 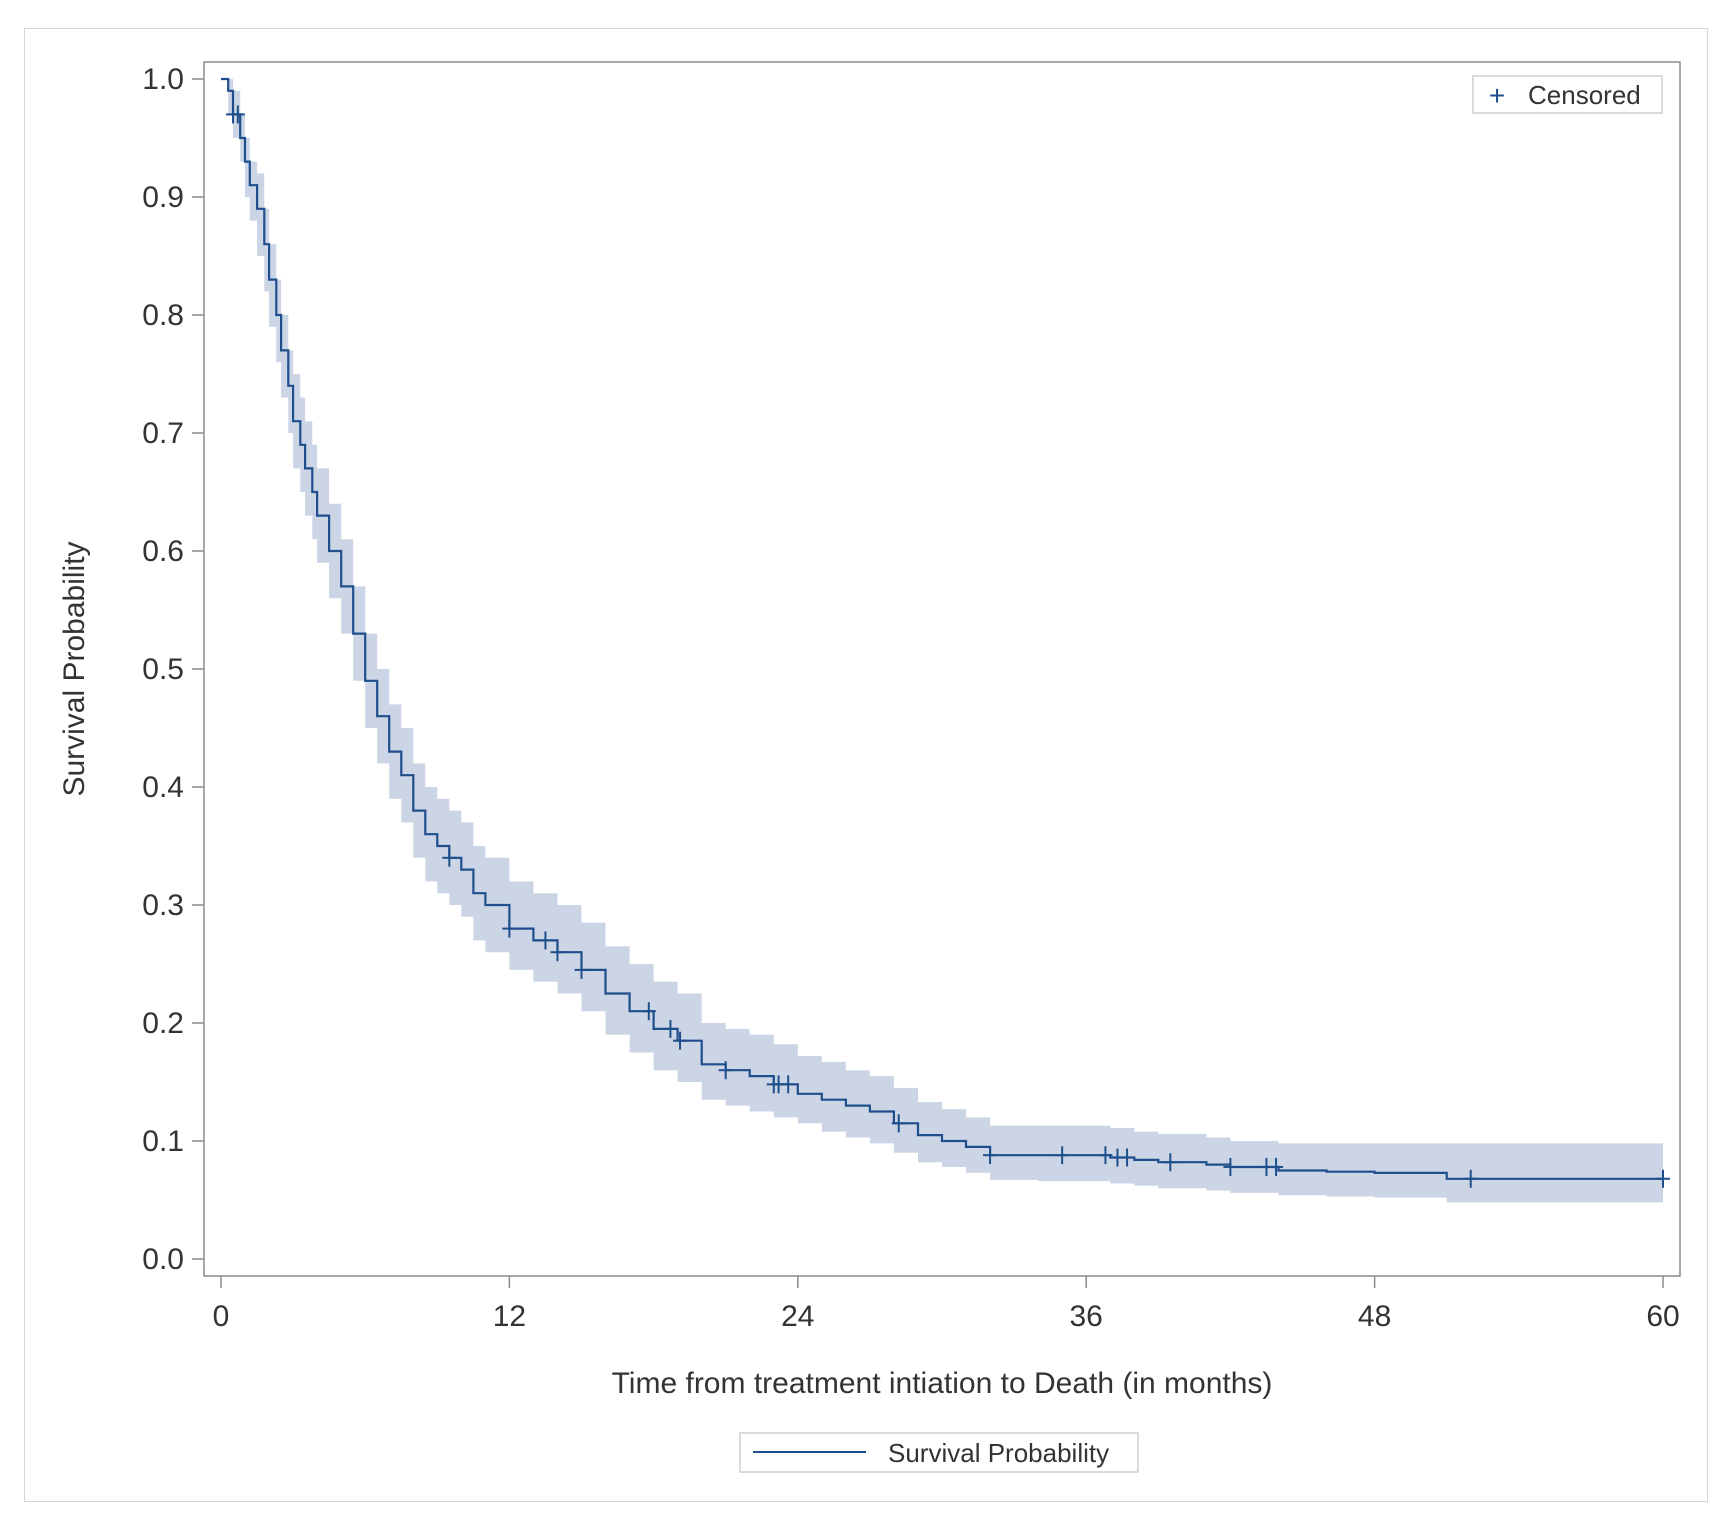 I want to click on y-tick-label: 0.1, so click(x=163, y=1141).